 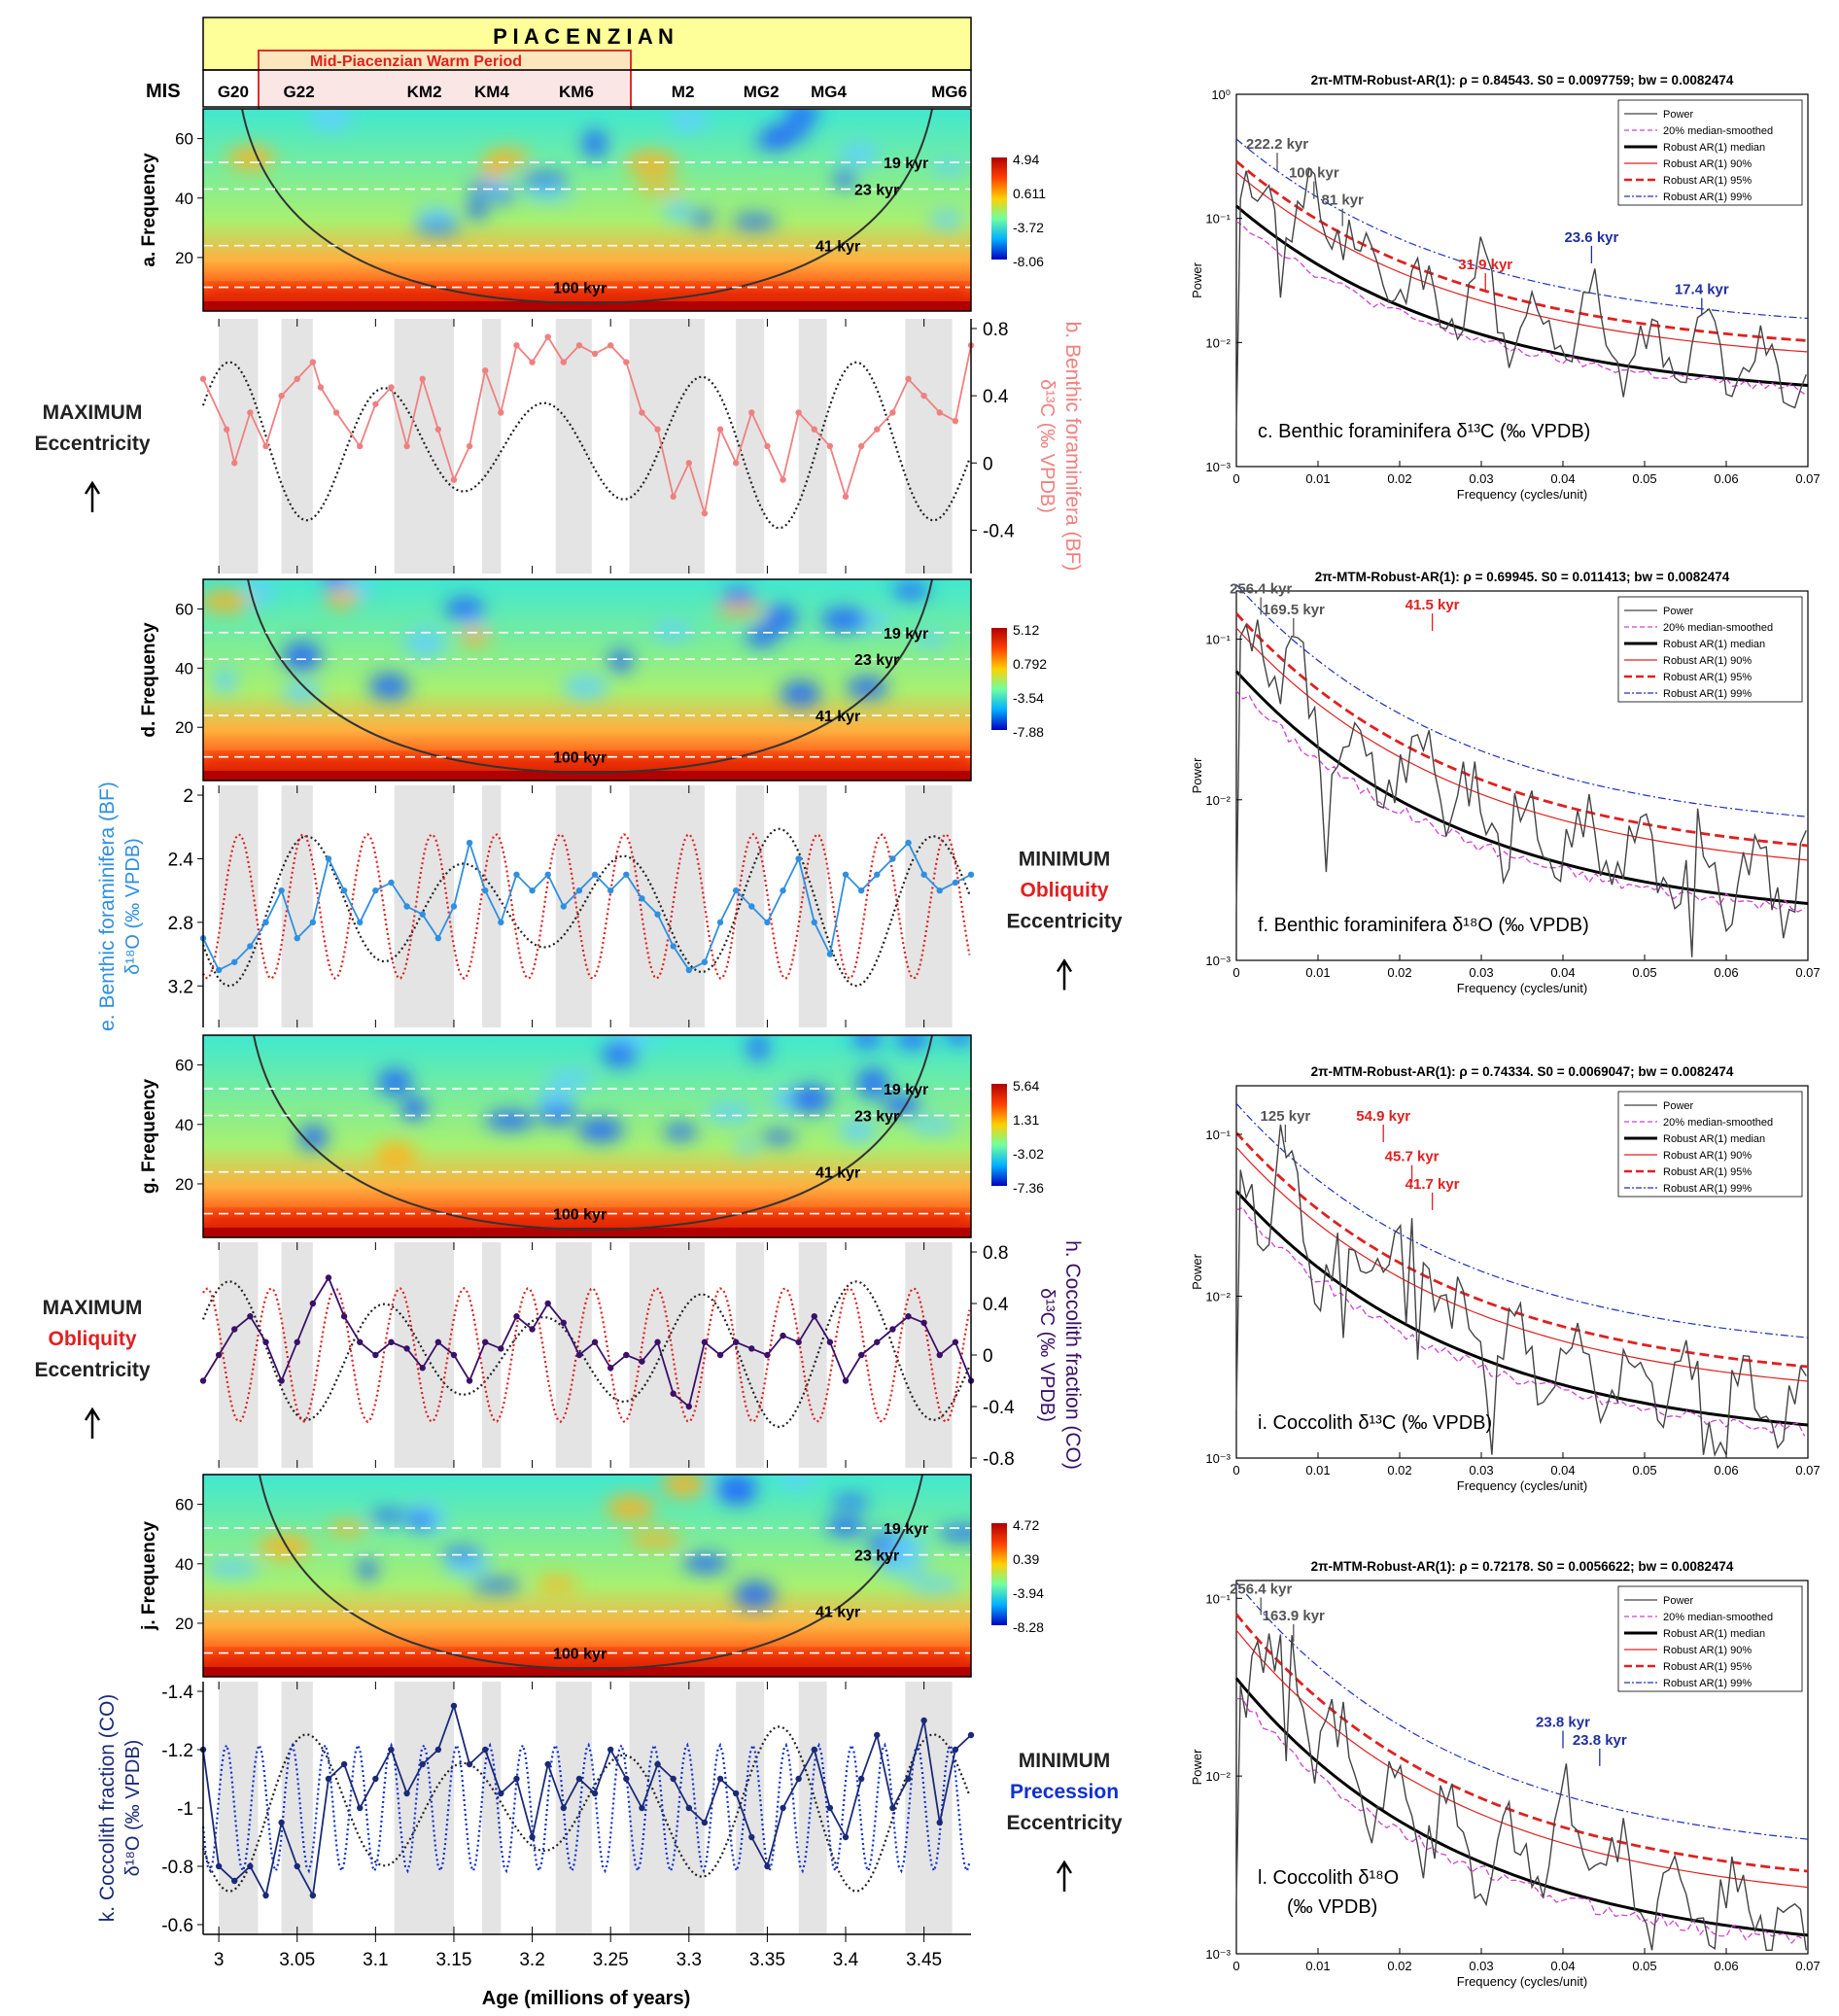 What do you see at coordinates (1294, 1616) in the screenshot?
I see `peak-label: 163.9 kyr` at bounding box center [1294, 1616].